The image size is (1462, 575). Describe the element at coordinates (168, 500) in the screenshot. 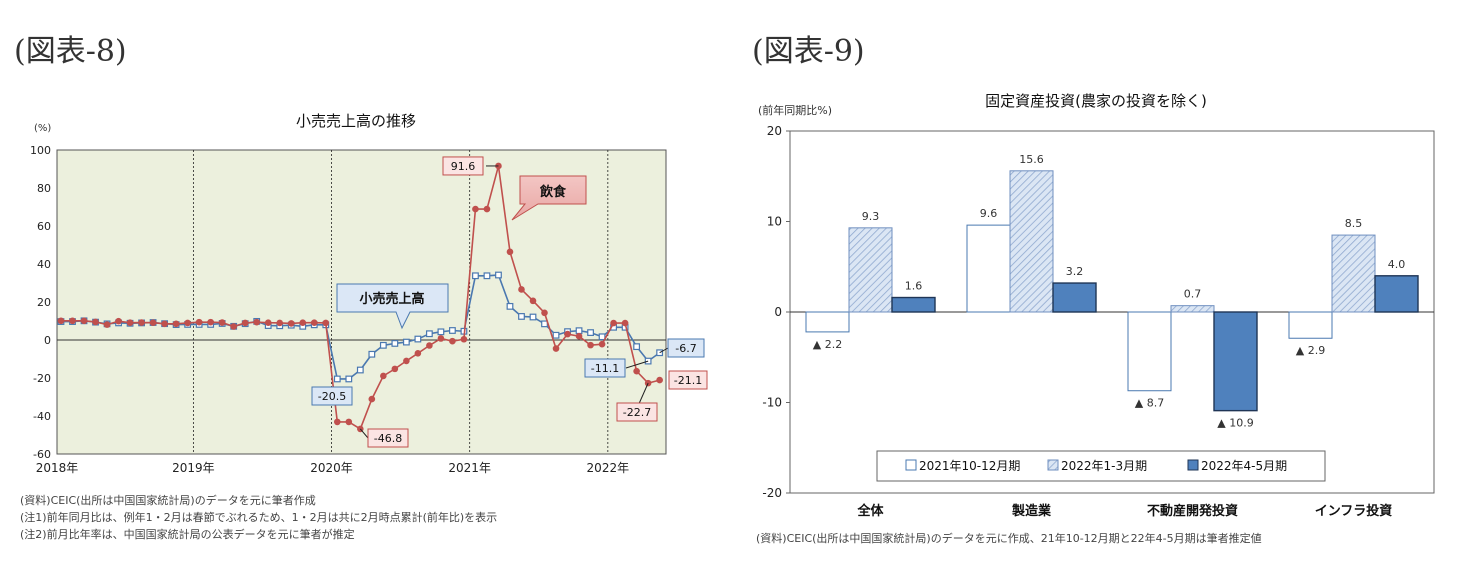

I see `figure8-source-note: (資料)CEIC(出所は中国国家統計局)のデータを元に筆者作成` at that location.